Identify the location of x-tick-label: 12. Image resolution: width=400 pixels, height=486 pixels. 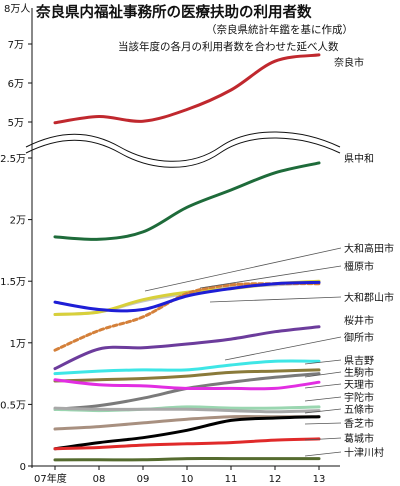
(275, 479).